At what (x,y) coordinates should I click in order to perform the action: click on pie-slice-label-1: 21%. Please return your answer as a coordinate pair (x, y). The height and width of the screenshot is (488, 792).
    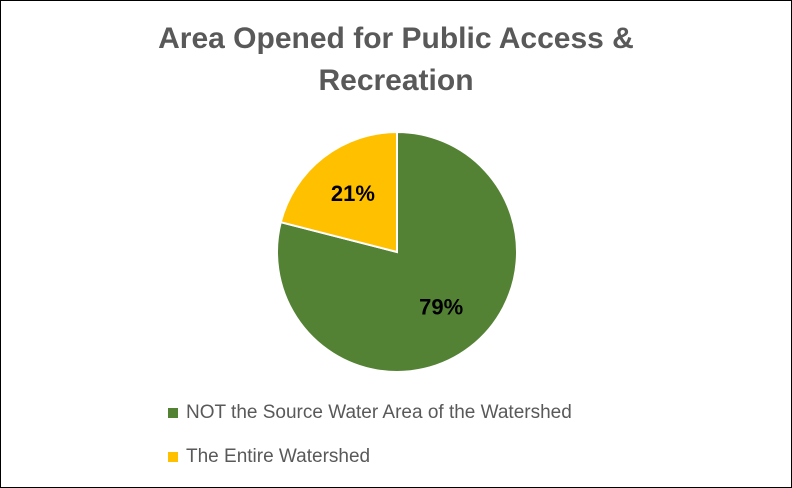
    Looking at the image, I should click on (353, 193).